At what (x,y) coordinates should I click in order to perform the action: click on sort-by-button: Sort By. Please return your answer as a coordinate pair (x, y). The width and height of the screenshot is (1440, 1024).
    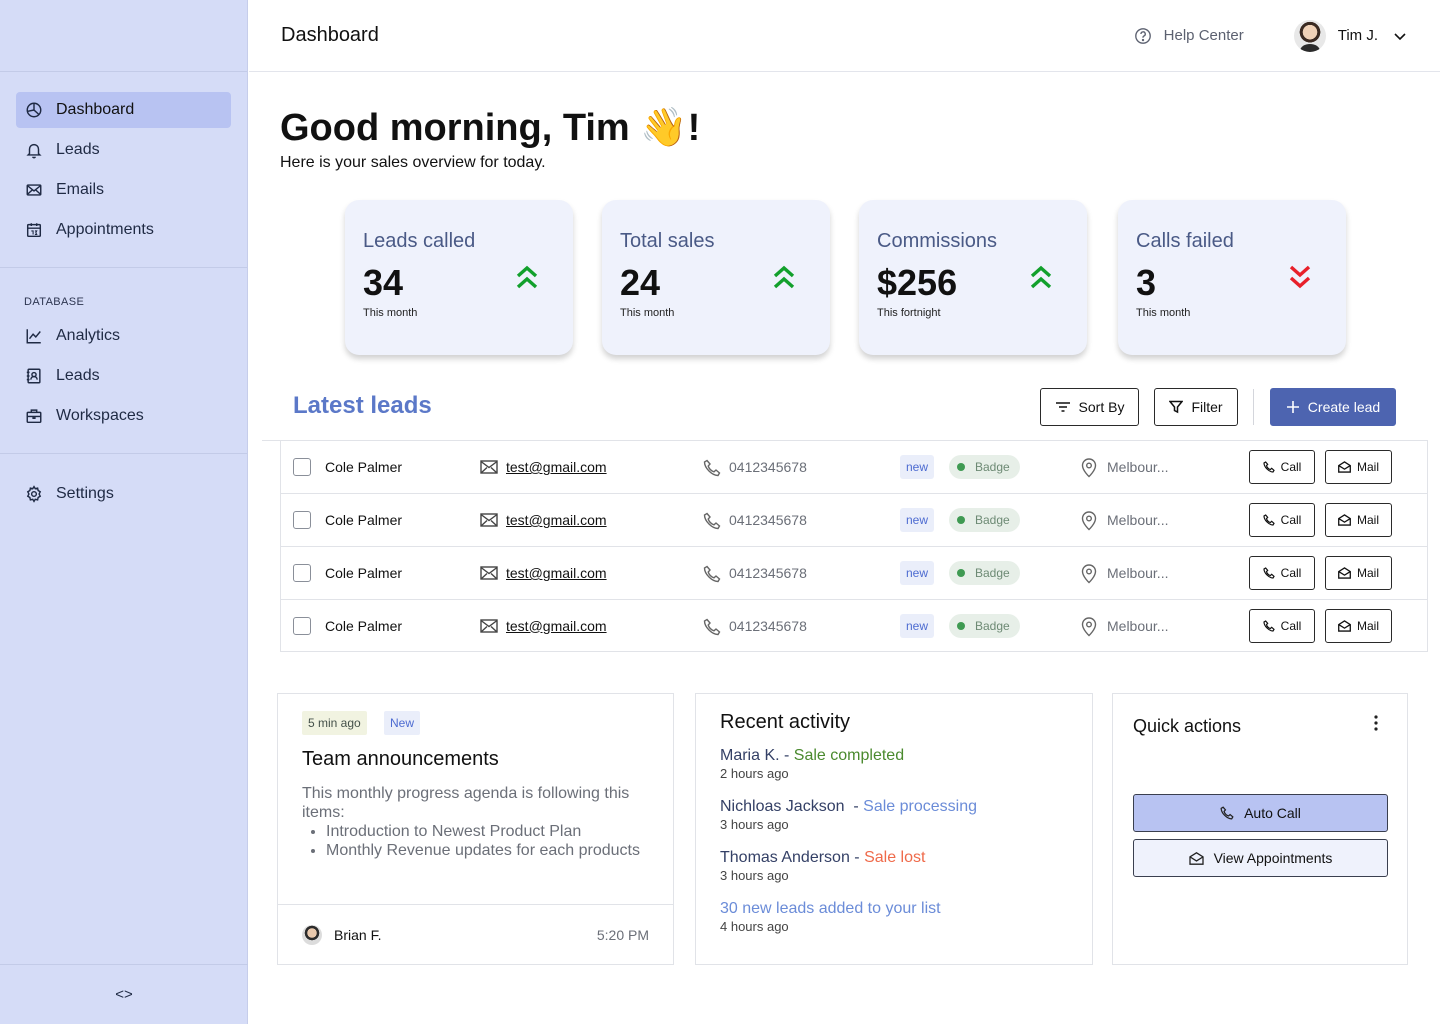
    Looking at the image, I should click on (1089, 407).